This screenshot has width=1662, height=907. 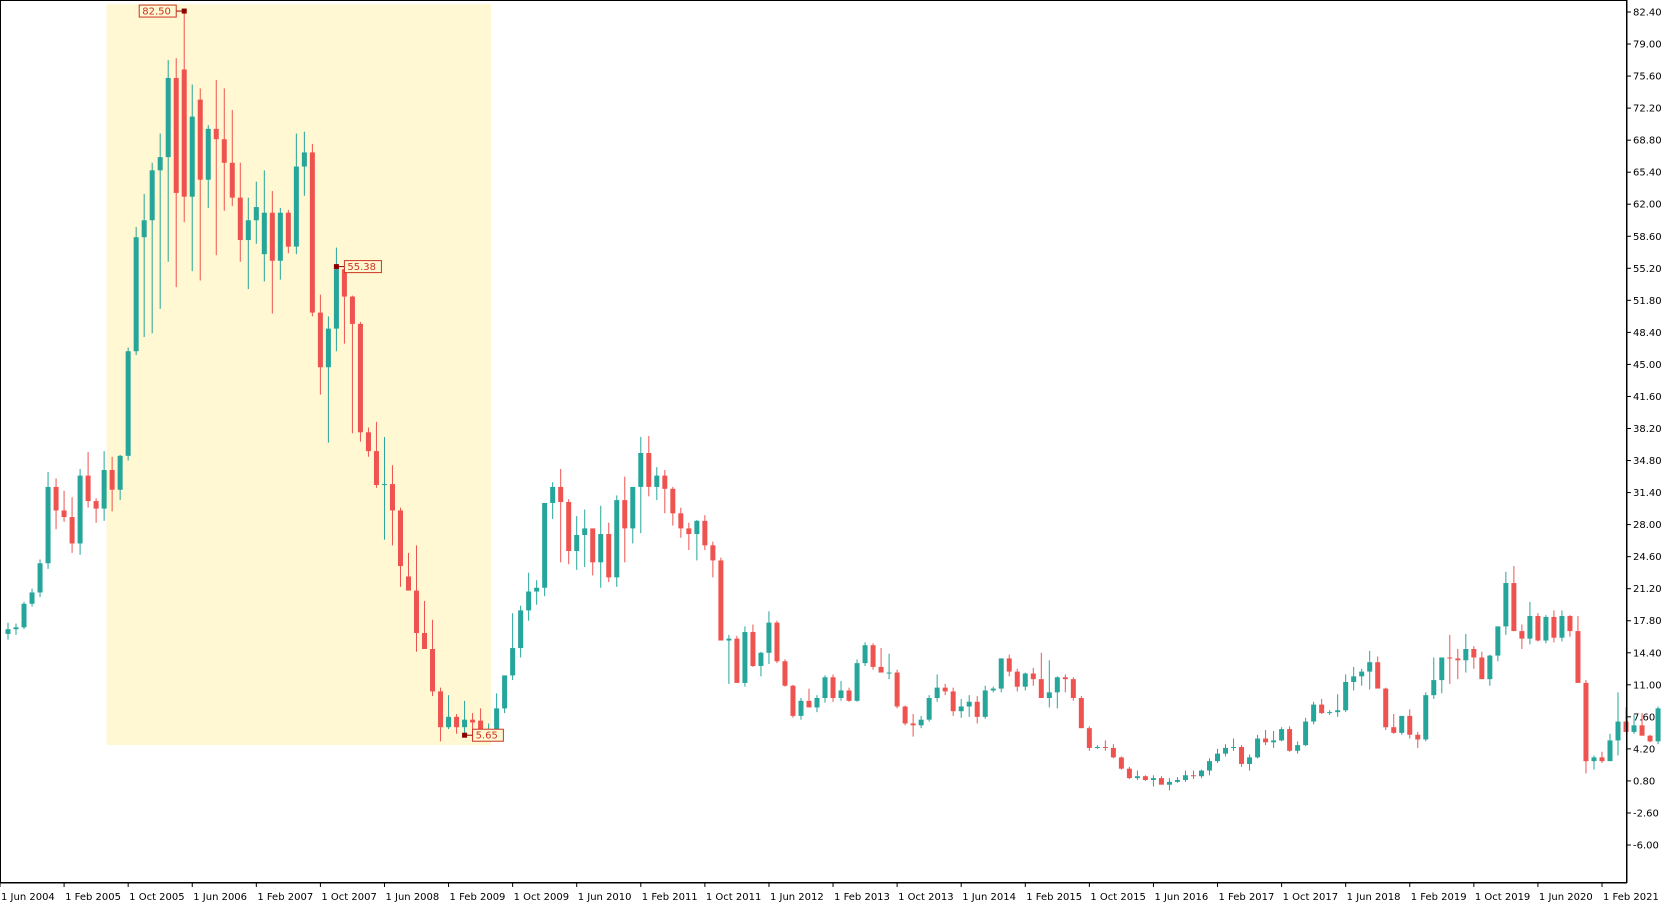 What do you see at coordinates (1647, 365) in the screenshot?
I see `y-tick-label: 45.00` at bounding box center [1647, 365].